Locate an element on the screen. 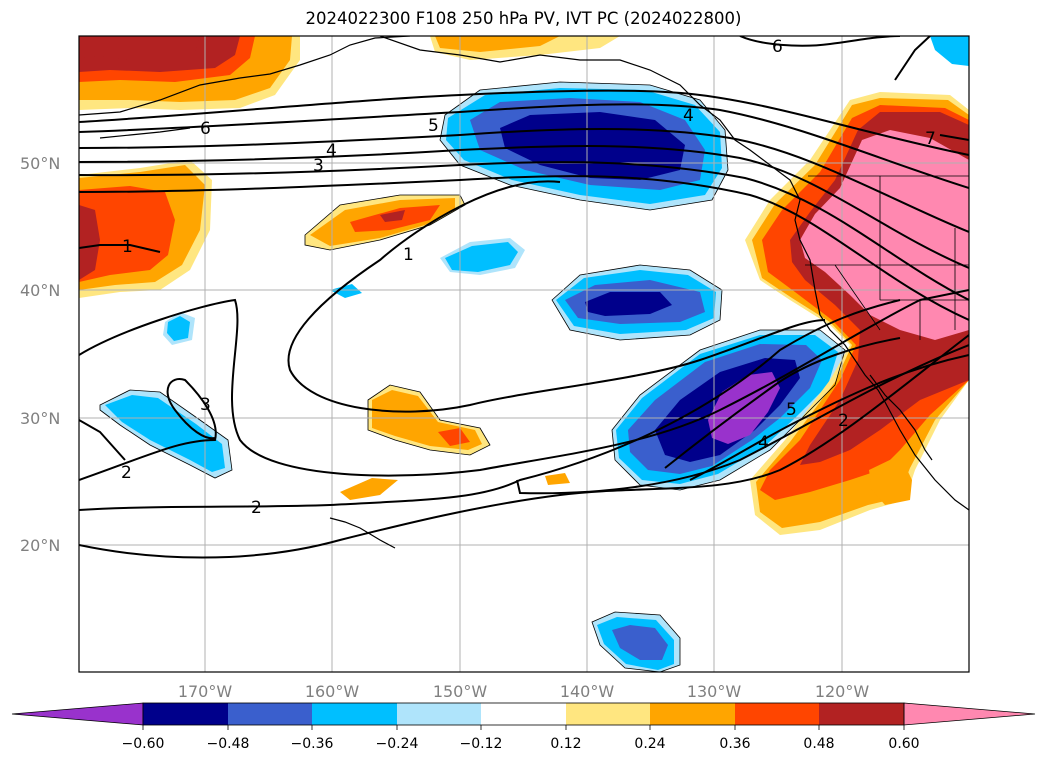 The height and width of the screenshot is (765, 1047). lat-label-30n: 30°N is located at coordinates (40, 418).